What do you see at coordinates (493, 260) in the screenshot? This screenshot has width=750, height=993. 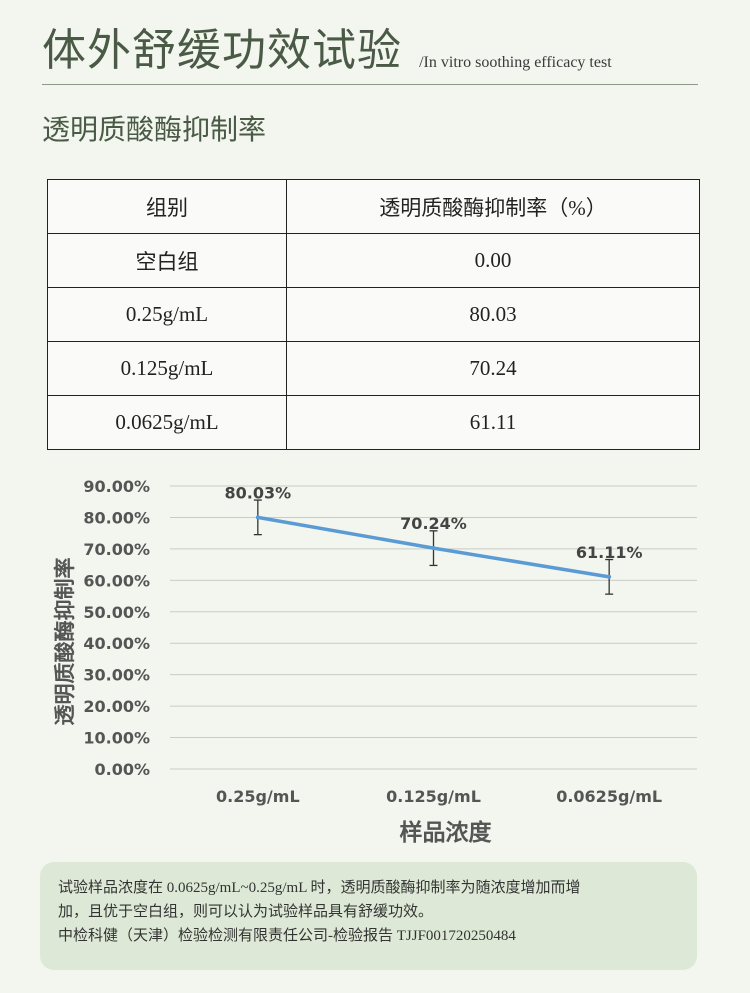 I see `table-cell-rate: 0.00` at bounding box center [493, 260].